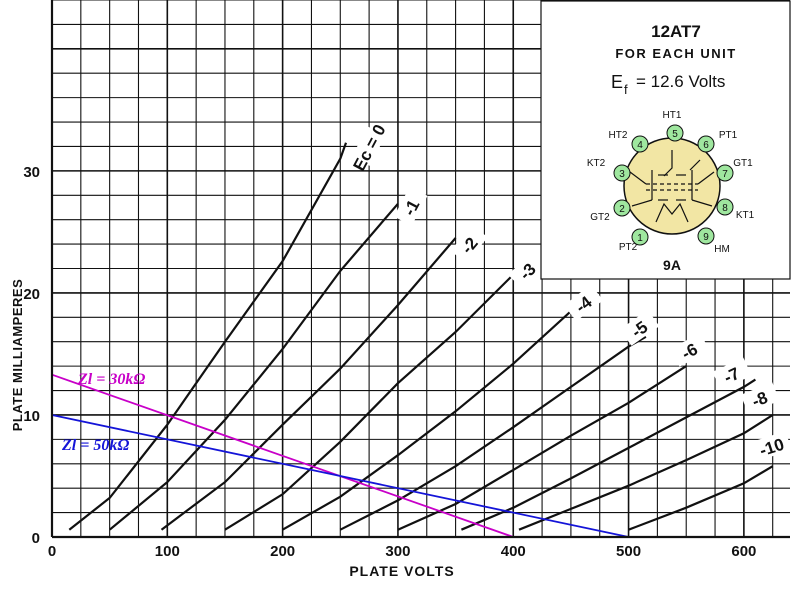 The width and height of the screenshot is (800, 594). What do you see at coordinates (513, 551) in the screenshot?
I see `x-tick-label: 400` at bounding box center [513, 551].